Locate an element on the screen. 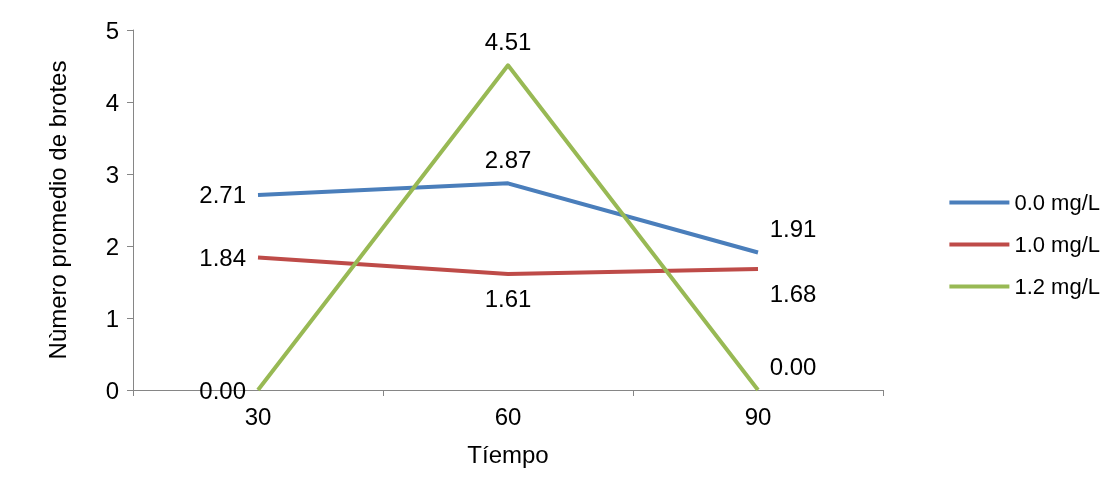 The width and height of the screenshot is (1110, 489). x-tick-label: 60 is located at coordinates (508, 416).